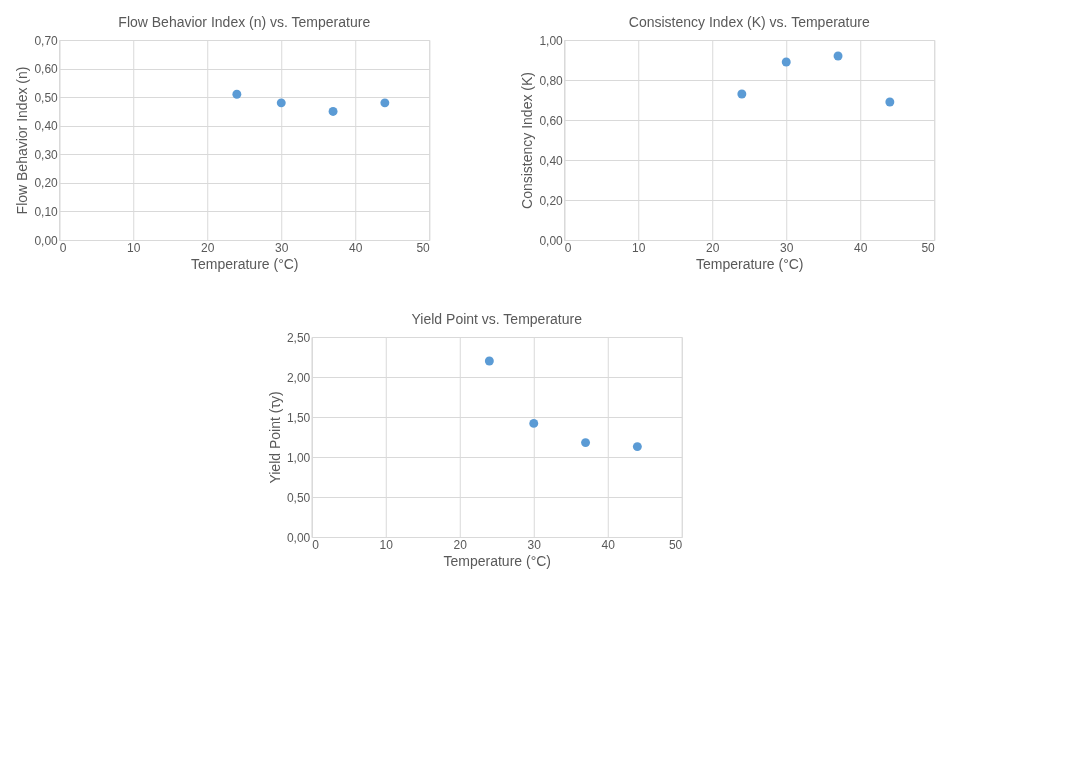 This screenshot has height=769, width=1067. What do you see at coordinates (298, 377) in the screenshot?
I see `y-tick-label: 2,00` at bounding box center [298, 377].